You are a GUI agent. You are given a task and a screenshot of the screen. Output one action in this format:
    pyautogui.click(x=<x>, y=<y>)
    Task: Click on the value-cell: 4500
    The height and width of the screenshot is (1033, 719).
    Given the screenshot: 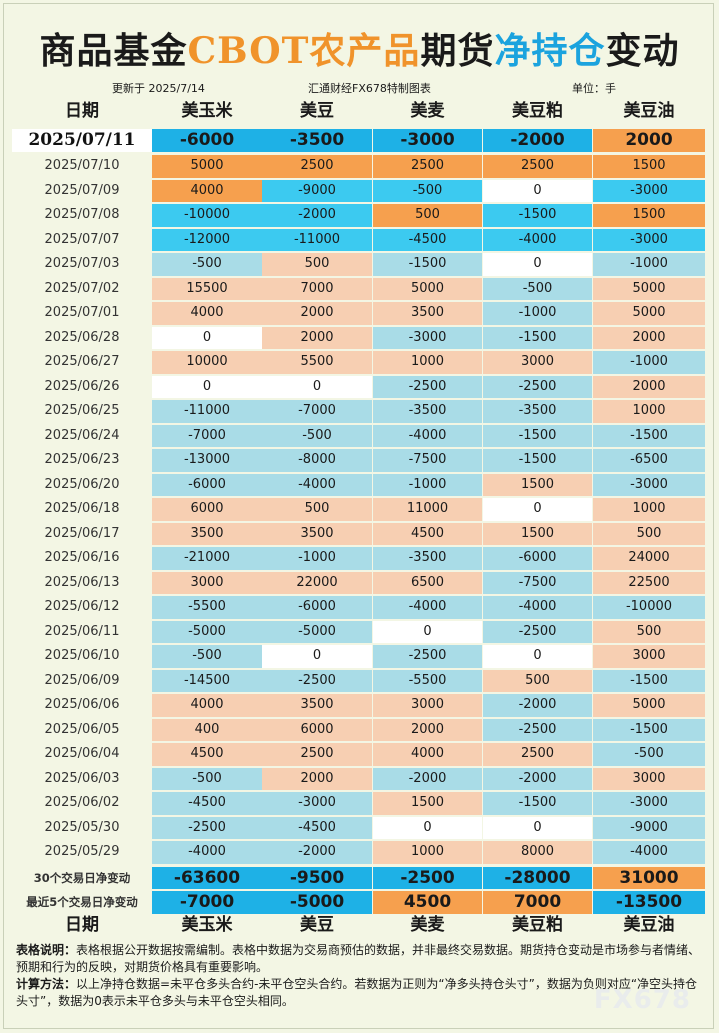 What is the action you would take?
    pyautogui.click(x=427, y=902)
    